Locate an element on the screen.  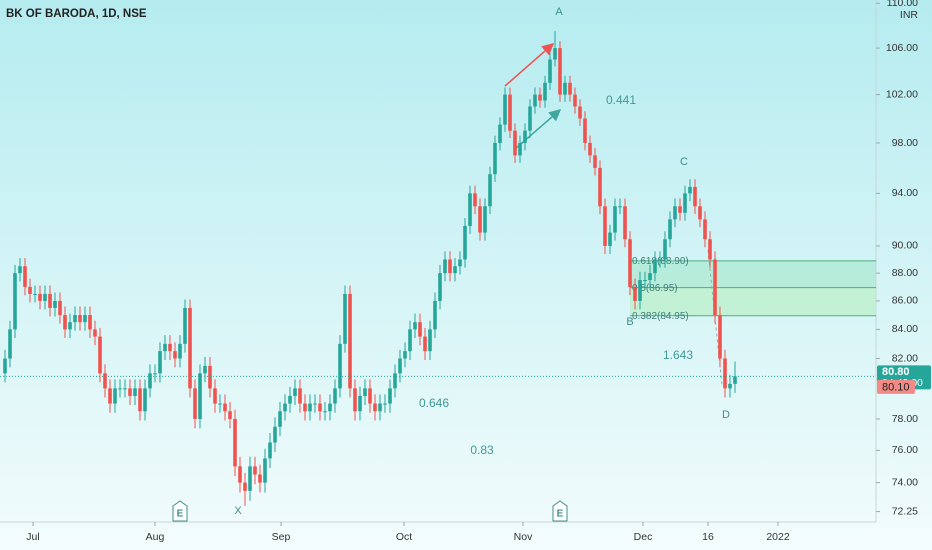
x-tick-label: 16 is located at coordinates (708, 537).